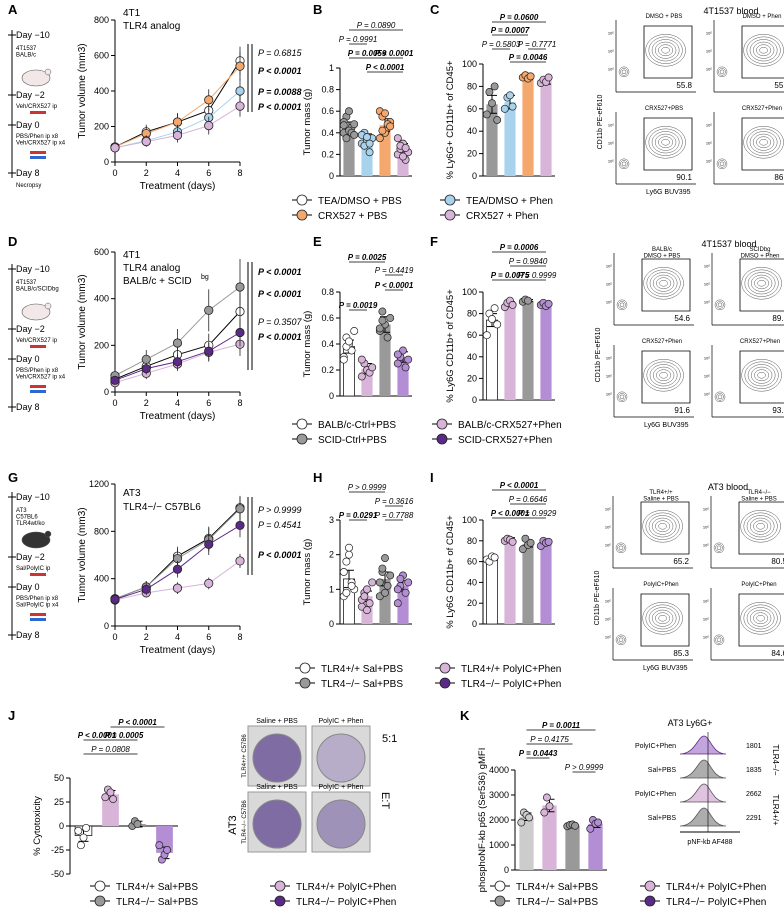 The width and height of the screenshot is (784, 911). I want to click on timeline-day: Day −10, so click(33, 497).